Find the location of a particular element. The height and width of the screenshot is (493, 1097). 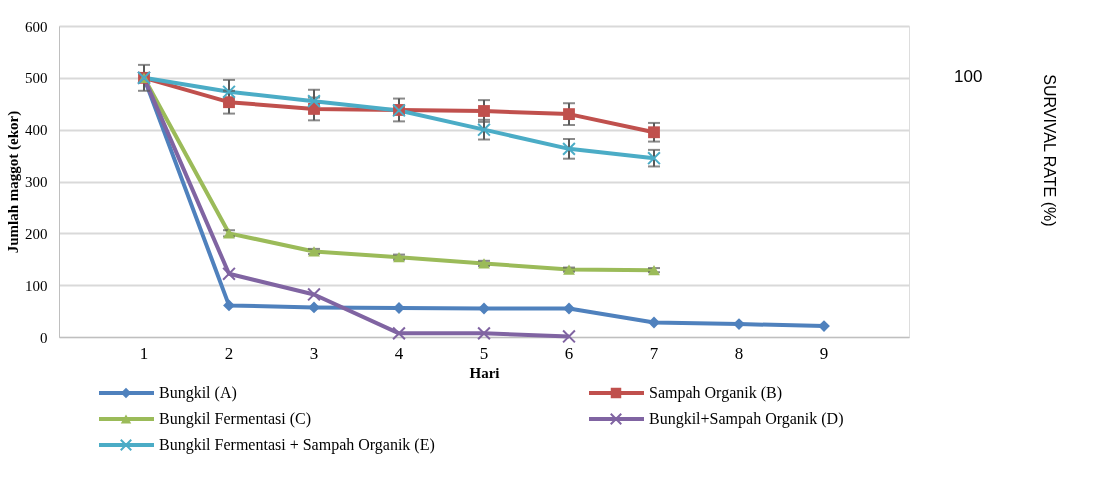

y-tick-label: 600 is located at coordinates (36, 26).